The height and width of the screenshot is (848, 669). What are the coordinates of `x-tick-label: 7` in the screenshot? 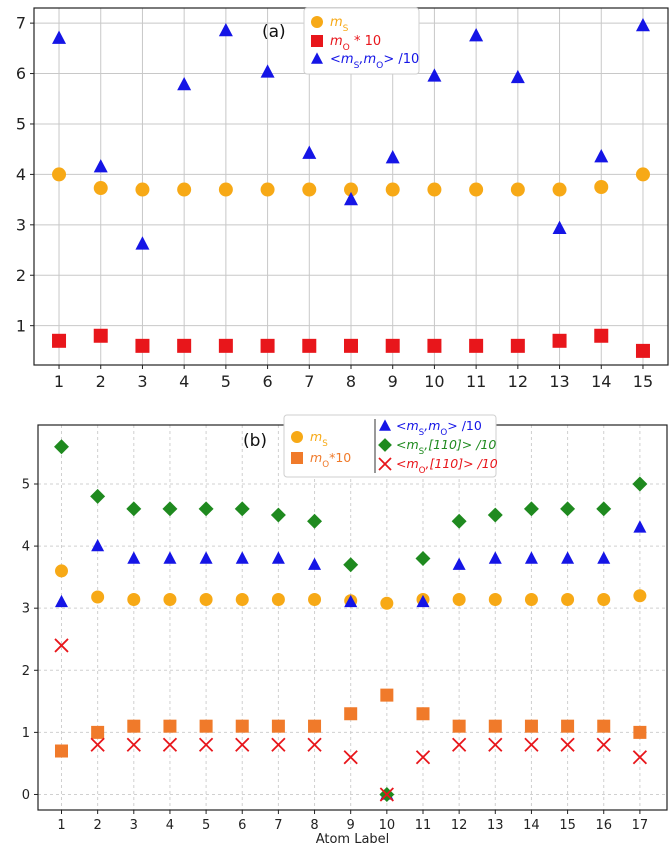 It's located at (278, 825).